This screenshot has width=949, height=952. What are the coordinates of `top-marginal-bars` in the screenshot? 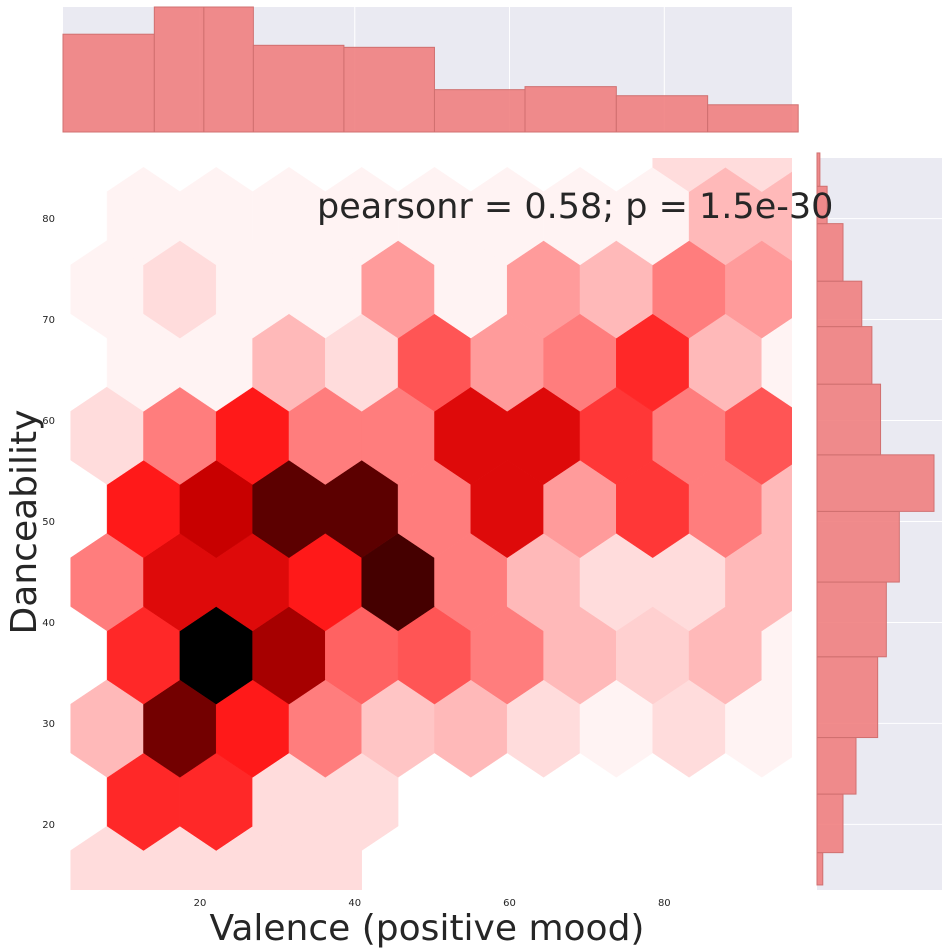 It's located at (430, 69).